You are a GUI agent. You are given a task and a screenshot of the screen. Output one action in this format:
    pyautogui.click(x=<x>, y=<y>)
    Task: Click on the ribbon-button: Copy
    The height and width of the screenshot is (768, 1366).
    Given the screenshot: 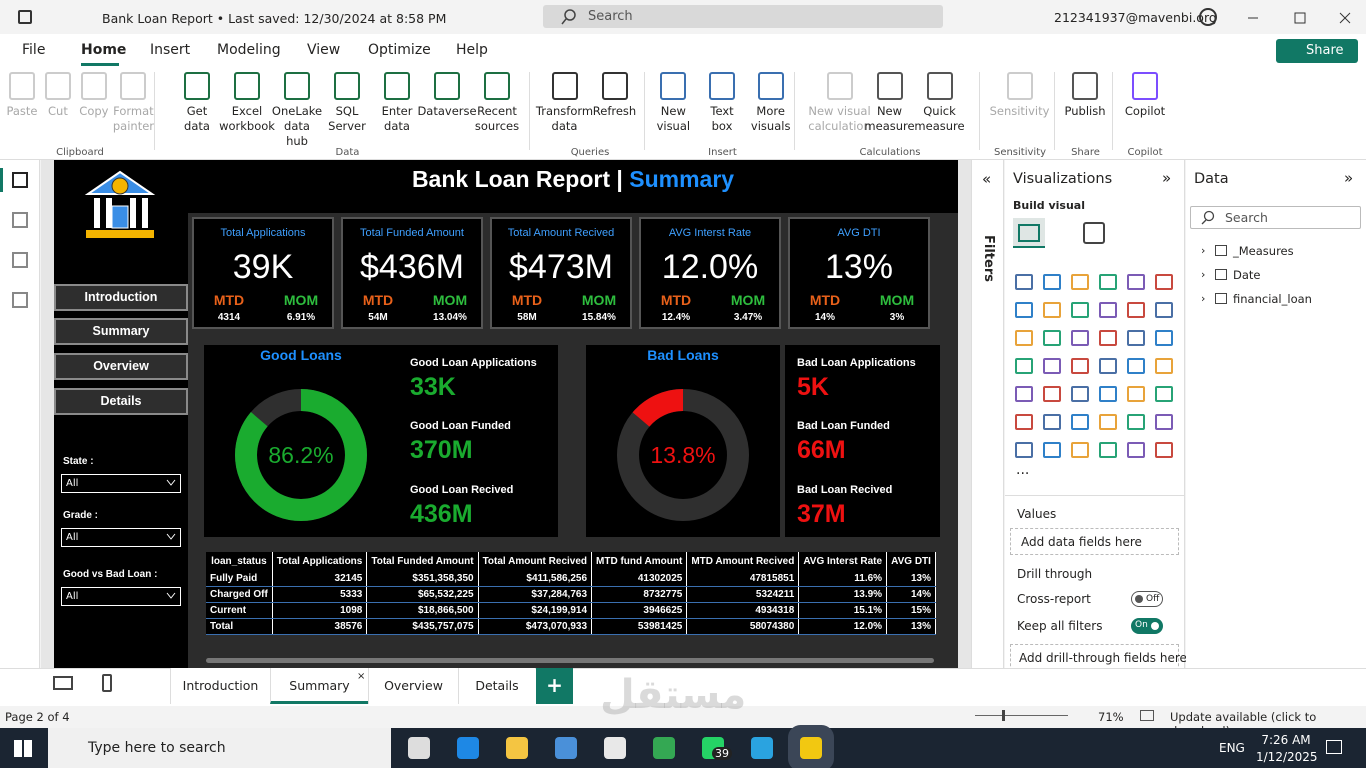 What is the action you would take?
    pyautogui.click(x=94, y=95)
    